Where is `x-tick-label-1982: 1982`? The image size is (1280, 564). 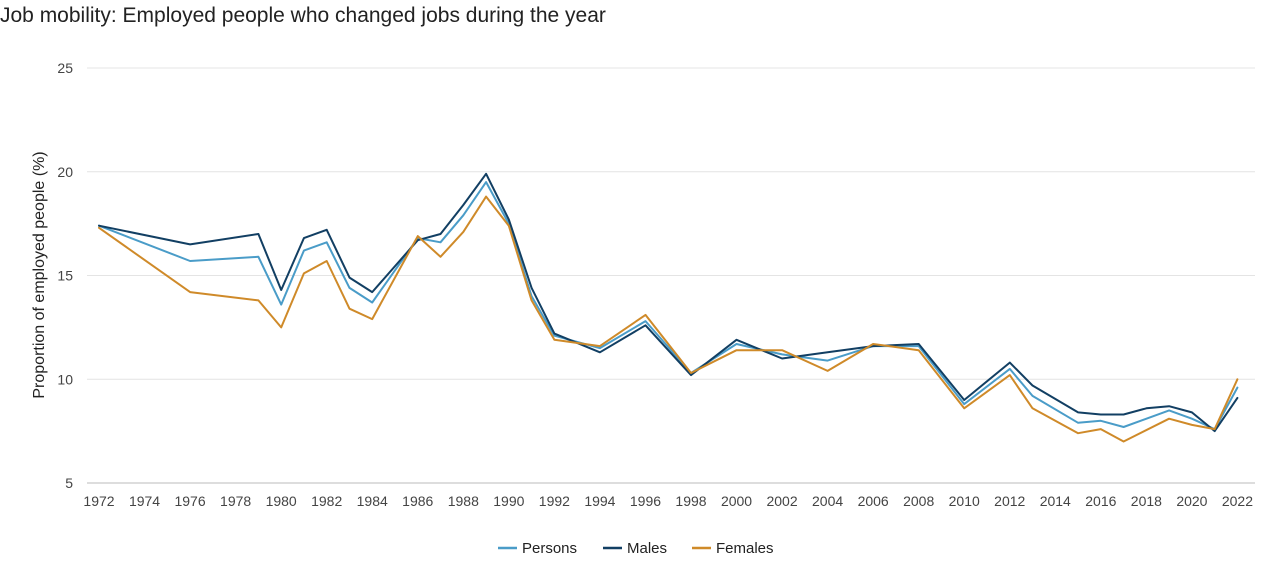 x-tick-label-1982: 1982 is located at coordinates (326, 501).